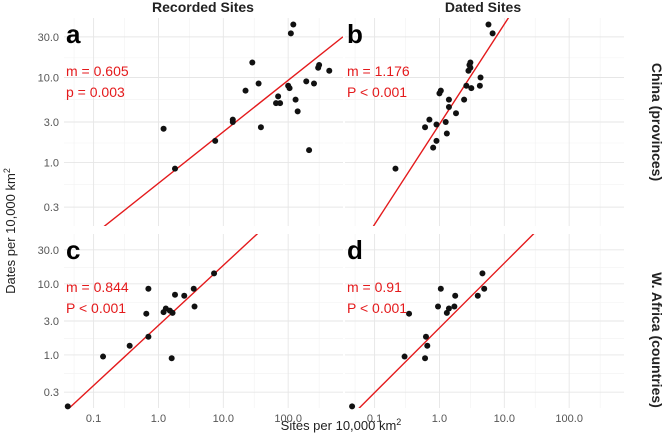  What do you see at coordinates (377, 308) in the screenshot?
I see `p-value-text-d: P < 0.001` at bounding box center [377, 308].